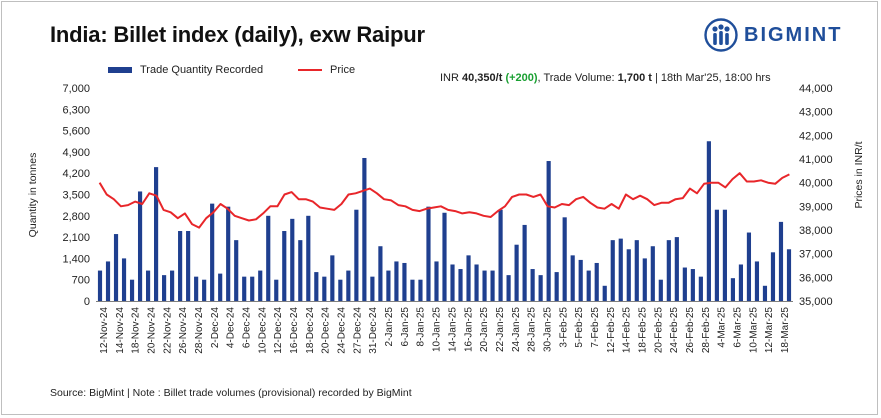 The image size is (881, 418). I want to click on x-tick-label: 18-Feb-25, so click(643, 330).